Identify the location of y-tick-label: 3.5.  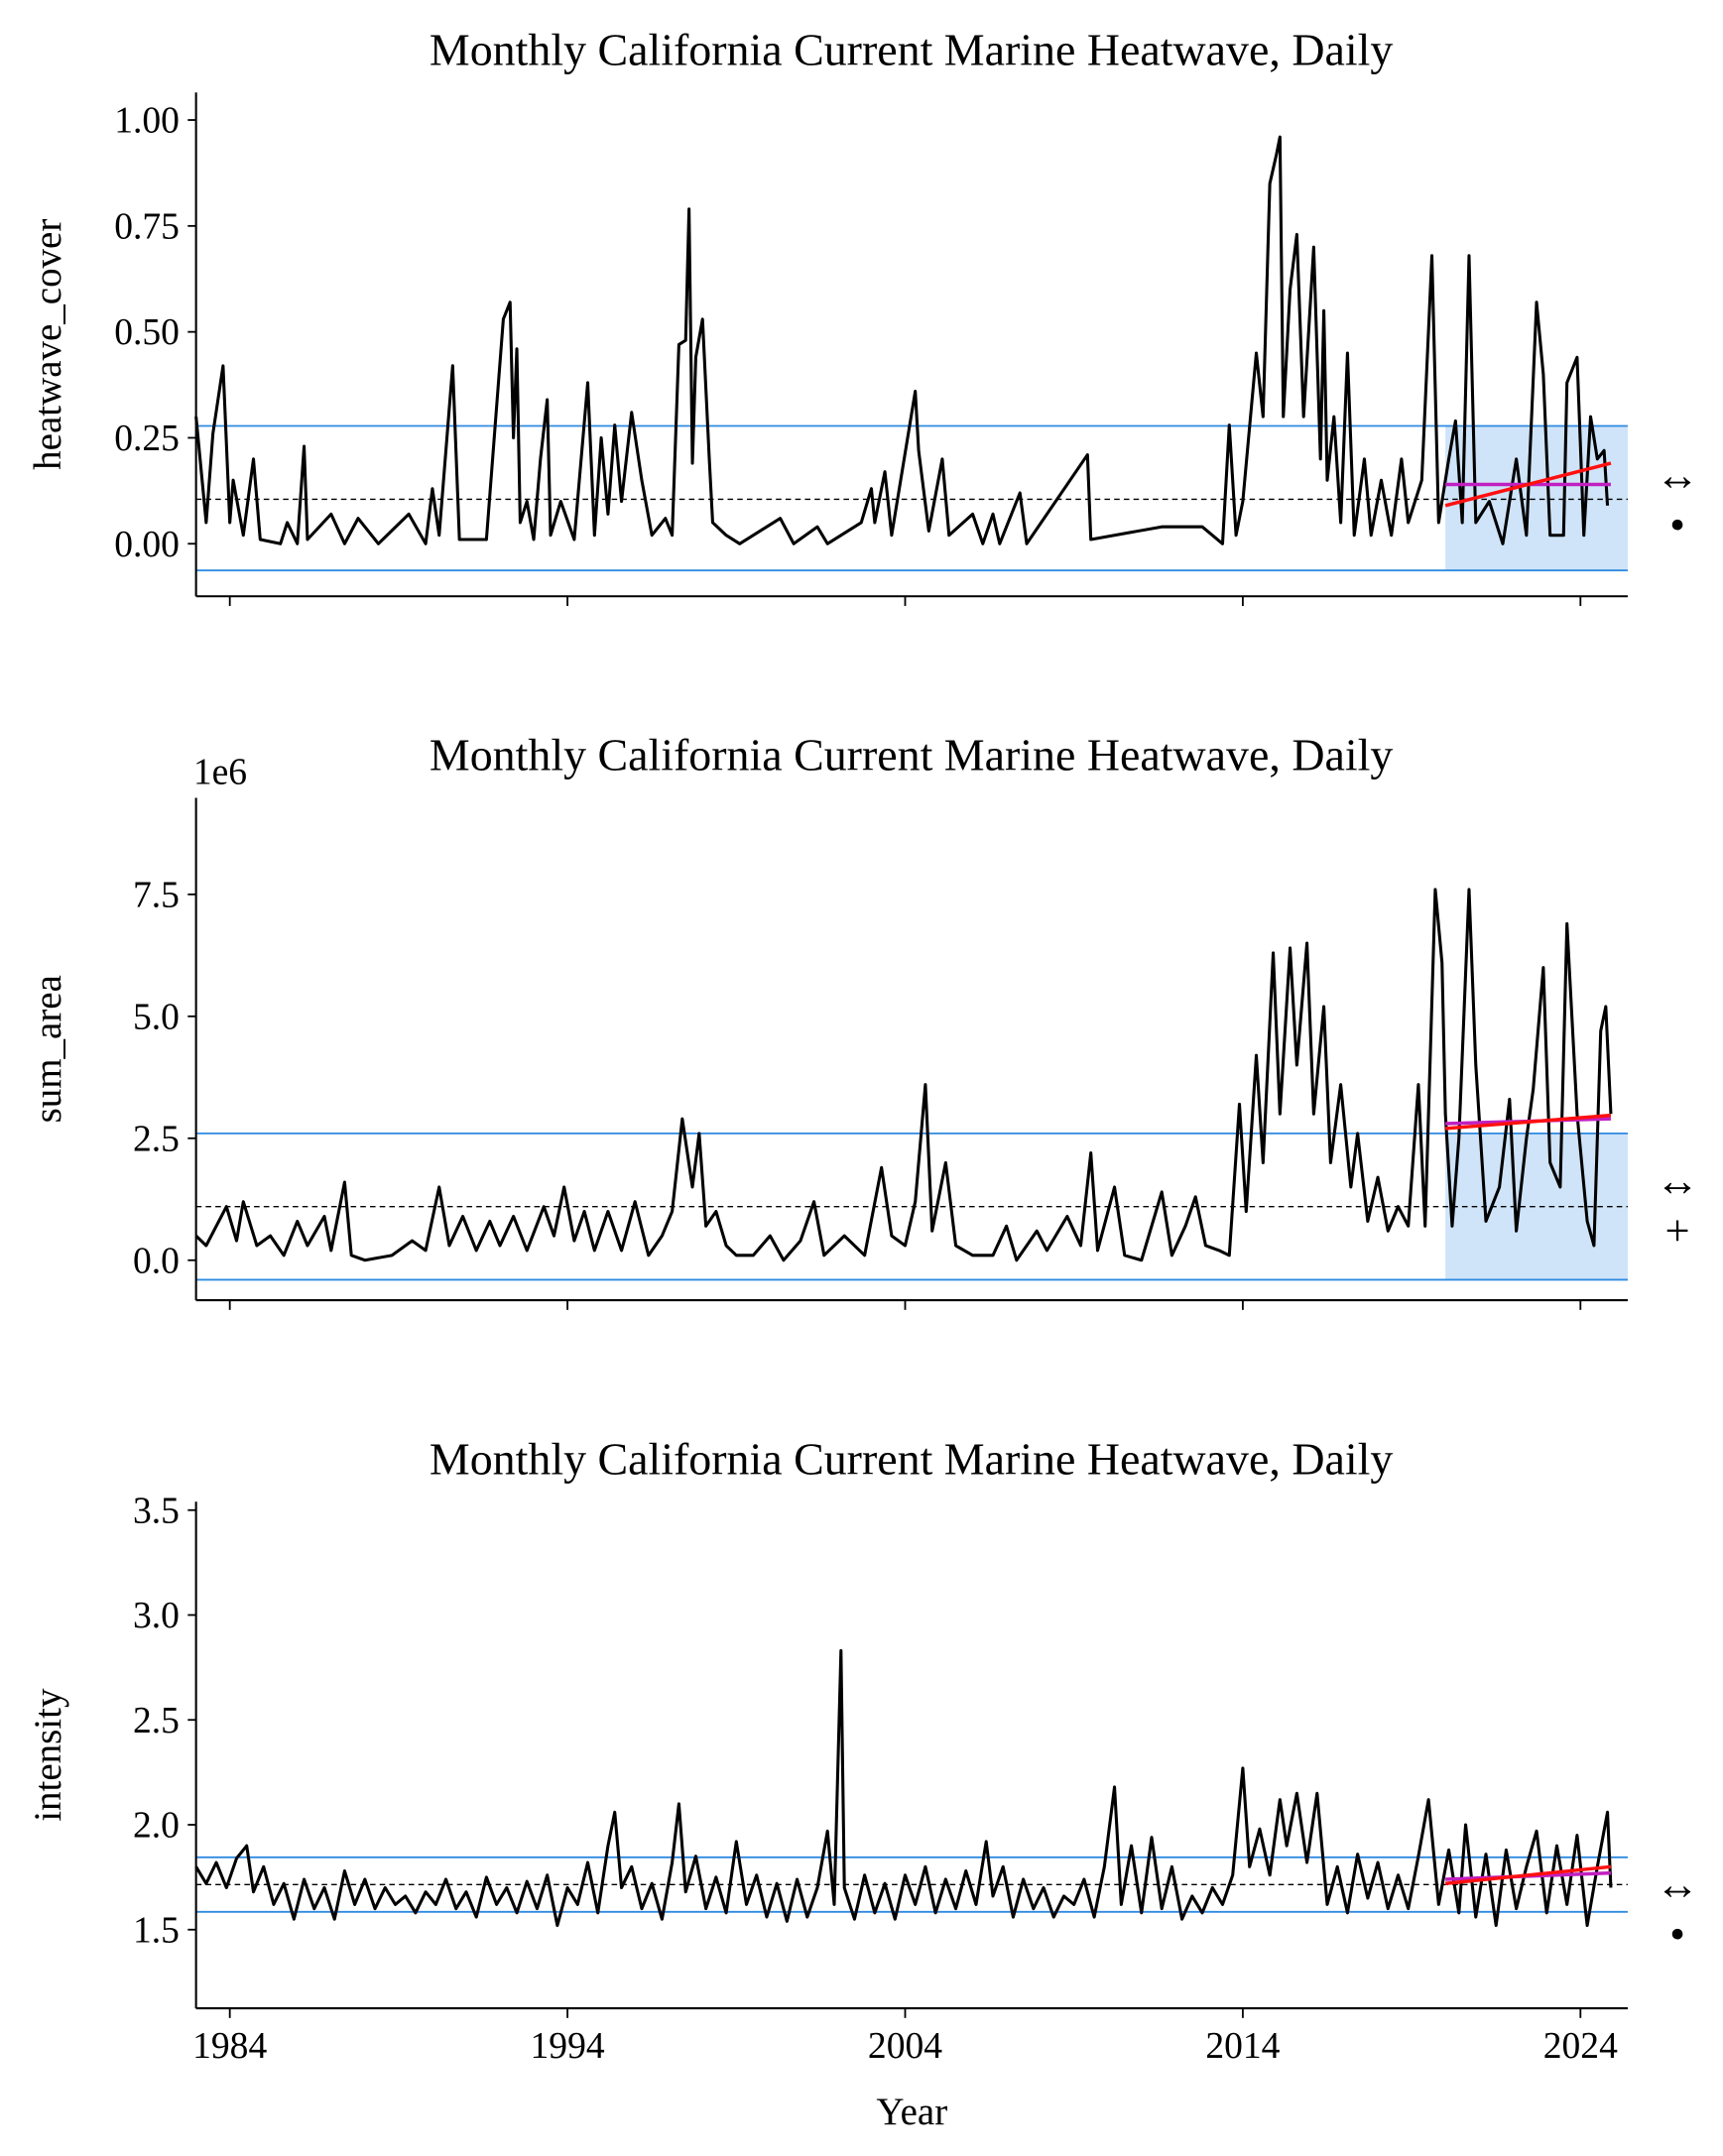
(156, 1511).